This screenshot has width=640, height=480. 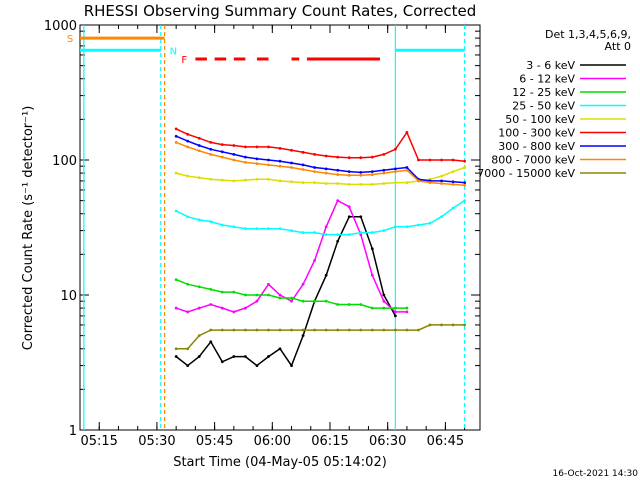 I want to click on legend: Det 1,3,4,5,6,9, Att 0, so click(x=588, y=40).